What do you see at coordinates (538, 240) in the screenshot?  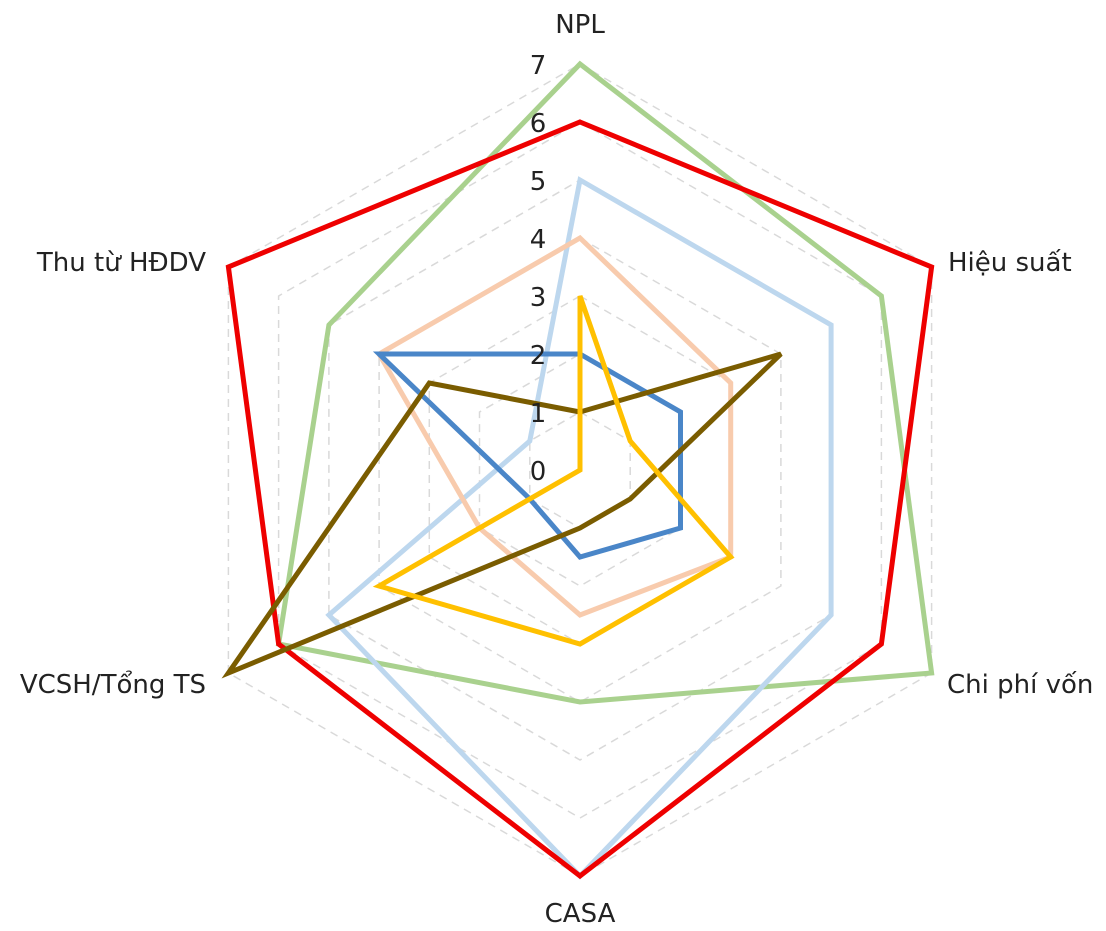 I see `tick-label-4: 4` at bounding box center [538, 240].